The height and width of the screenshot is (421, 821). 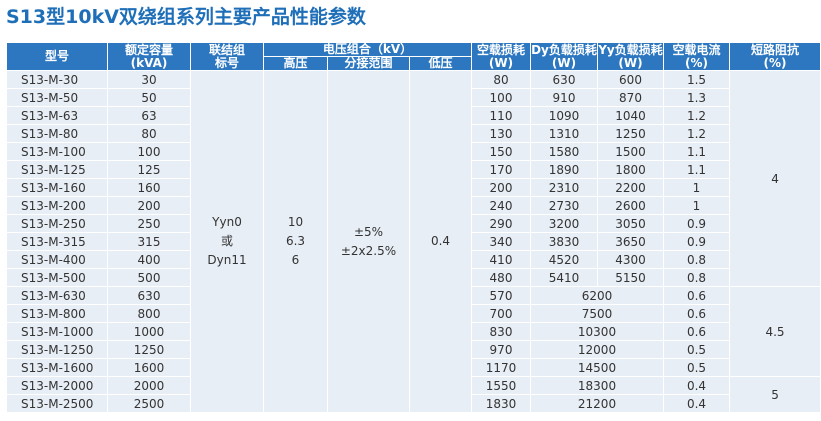 I want to click on noload-loss-cell: 170, so click(x=501, y=169).